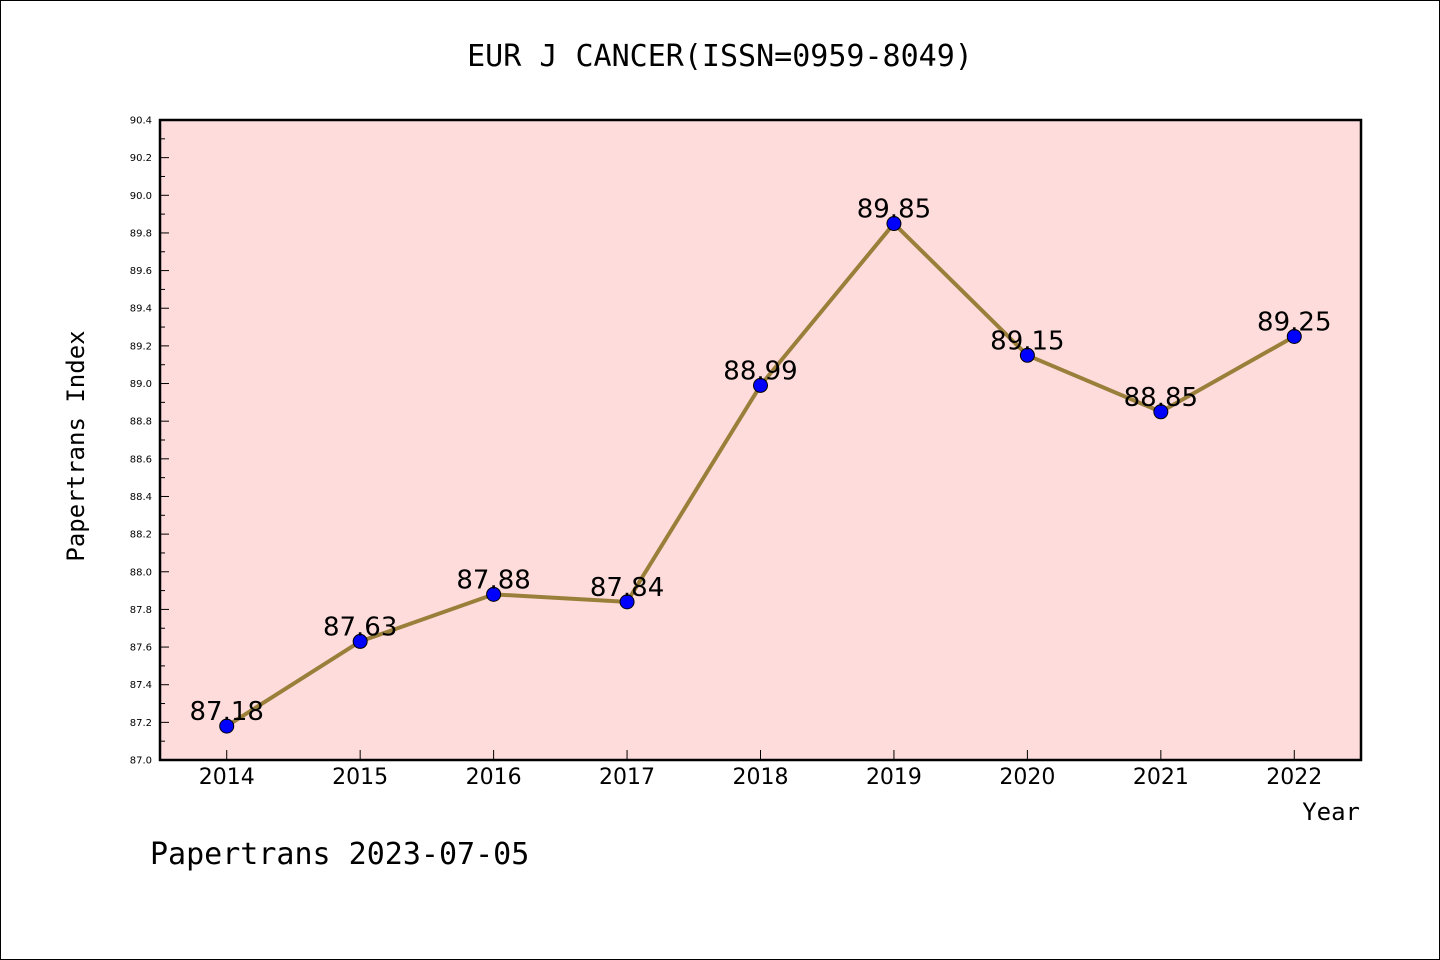  What do you see at coordinates (141, 497) in the screenshot?
I see `y-tick-label: 88.4` at bounding box center [141, 497].